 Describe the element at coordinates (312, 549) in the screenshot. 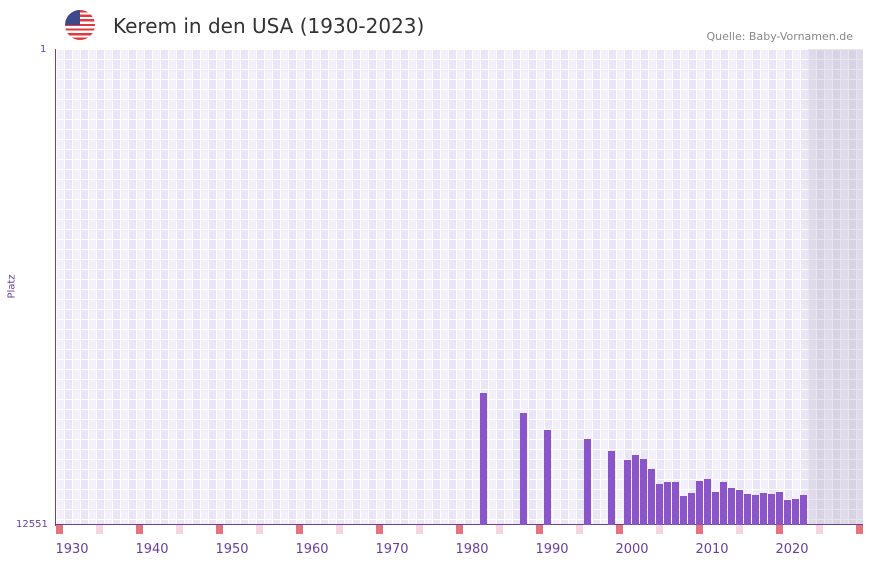

I see `x-tick-label: 1960` at that location.